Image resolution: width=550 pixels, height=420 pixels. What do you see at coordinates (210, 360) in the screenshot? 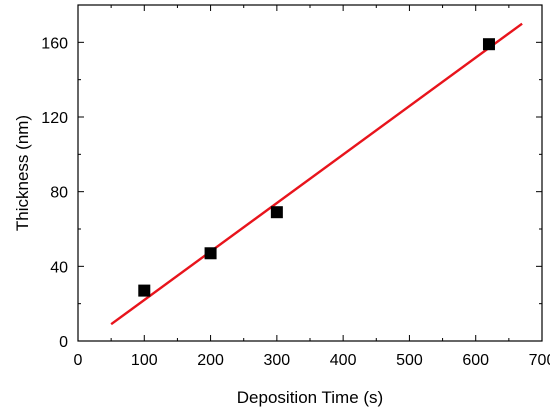
I see `x-tick-label: 200` at bounding box center [210, 360].